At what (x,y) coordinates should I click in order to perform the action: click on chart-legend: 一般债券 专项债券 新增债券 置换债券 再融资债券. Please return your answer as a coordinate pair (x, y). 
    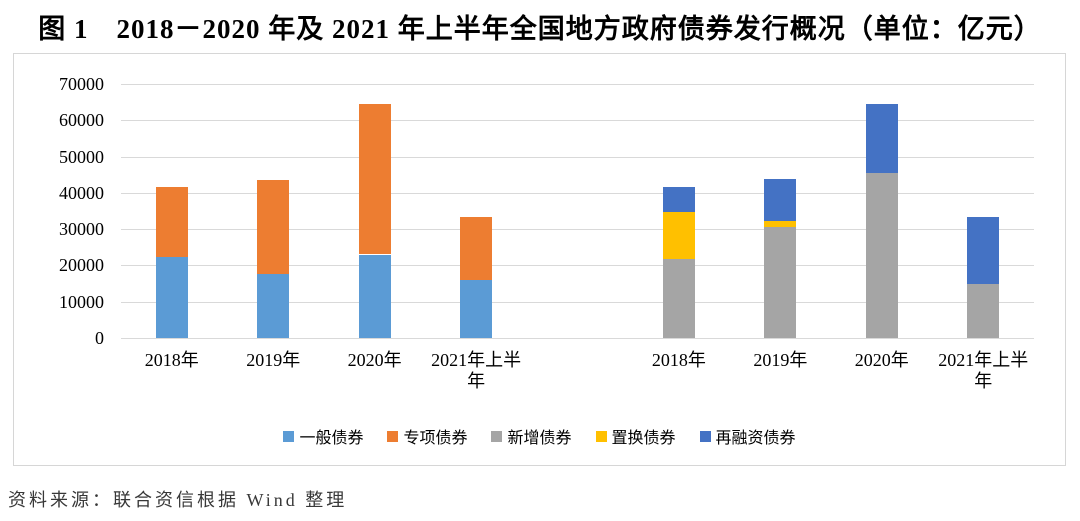
    Looking at the image, I should click on (539, 436).